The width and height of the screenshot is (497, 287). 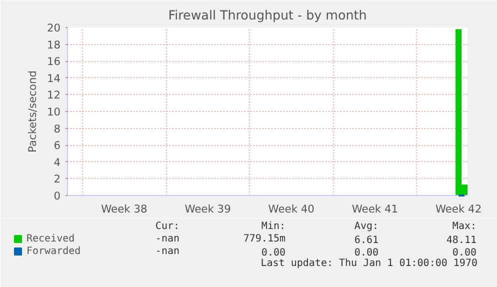 What do you see at coordinates (369, 263) in the screenshot?
I see `text: Last update: Thu Jan 1 01:00:00 1970` at bounding box center [369, 263].